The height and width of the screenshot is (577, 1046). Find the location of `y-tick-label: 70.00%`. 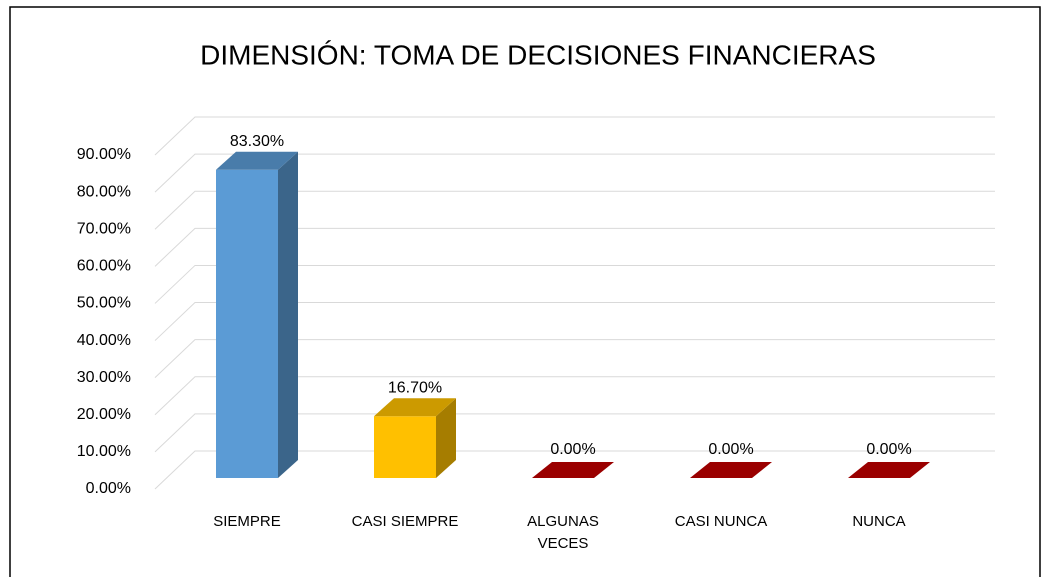

y-tick-label: 70.00% is located at coordinates (104, 228).